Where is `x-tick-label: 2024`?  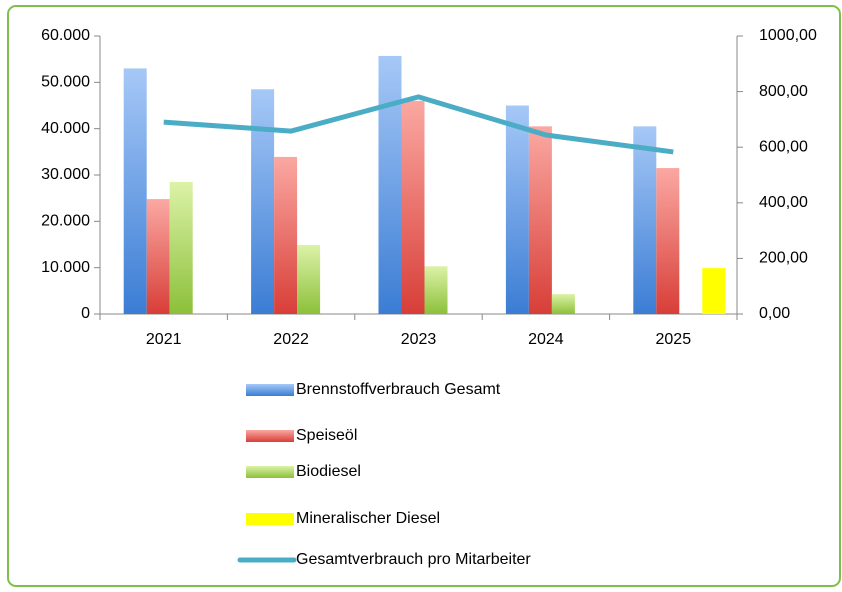
x-tick-label: 2024 is located at coordinates (546, 339).